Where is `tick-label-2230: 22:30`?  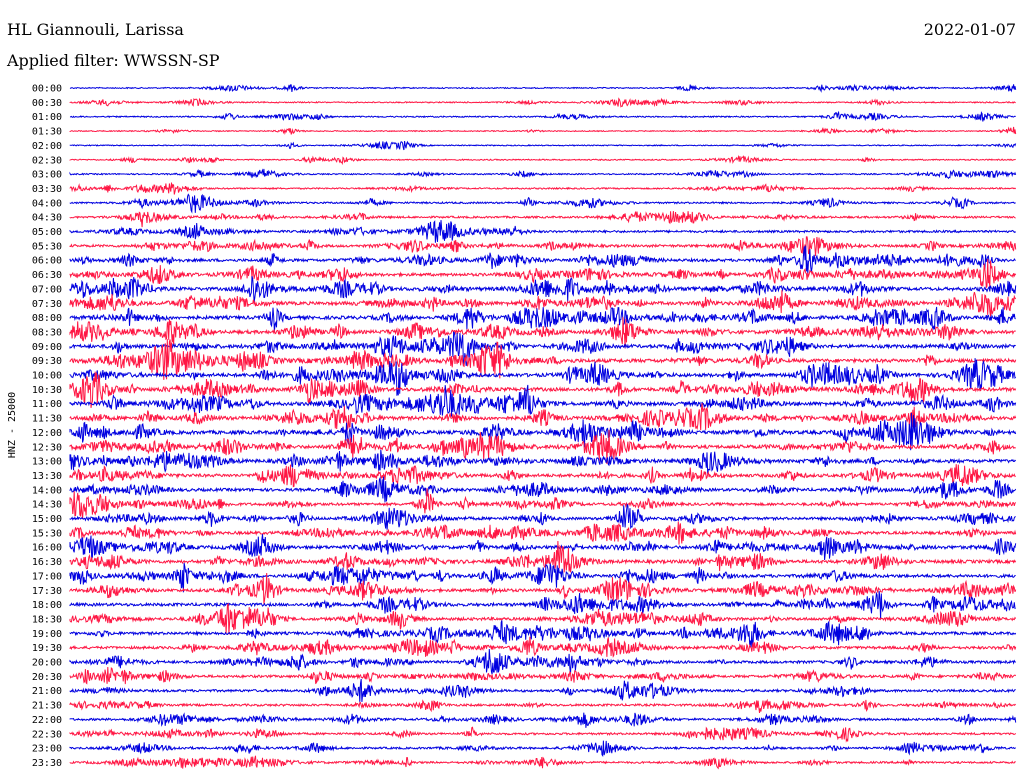
tick-label-2230: 22:30 is located at coordinates (47, 734).